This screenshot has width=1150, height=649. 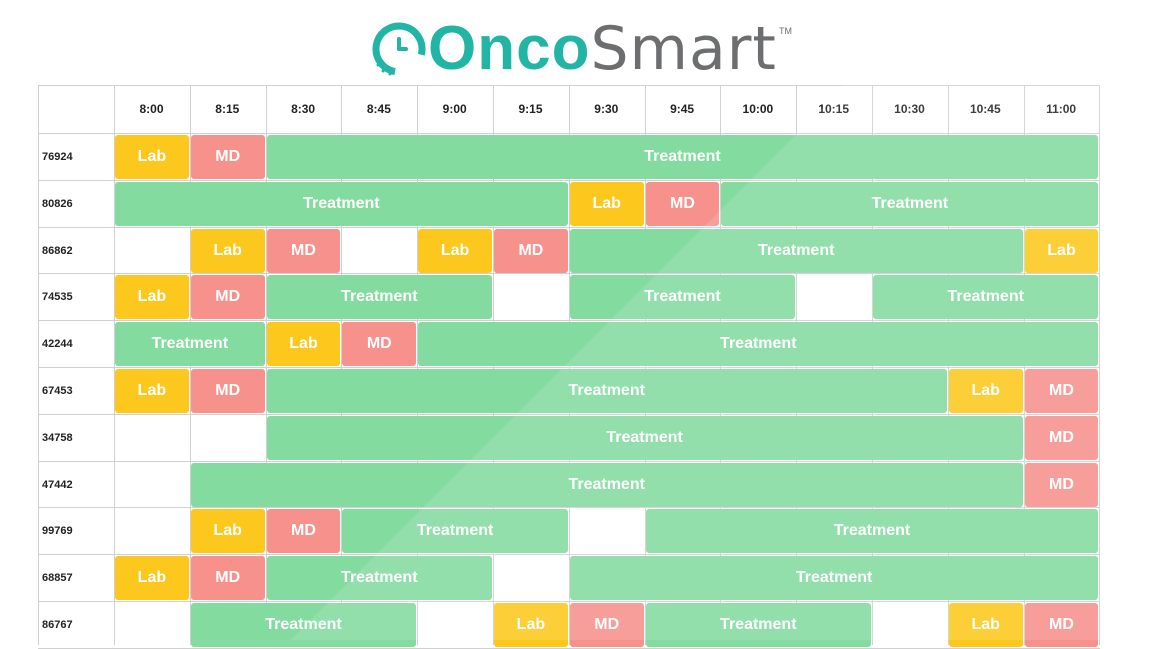 I want to click on time-header: 10:30, so click(x=909, y=109).